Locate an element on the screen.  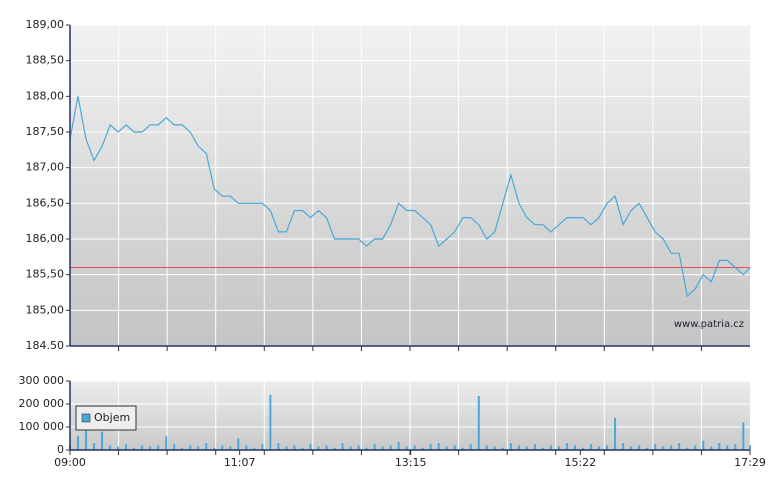
y-tick-label: 186,50 is located at coordinates (45, 202).